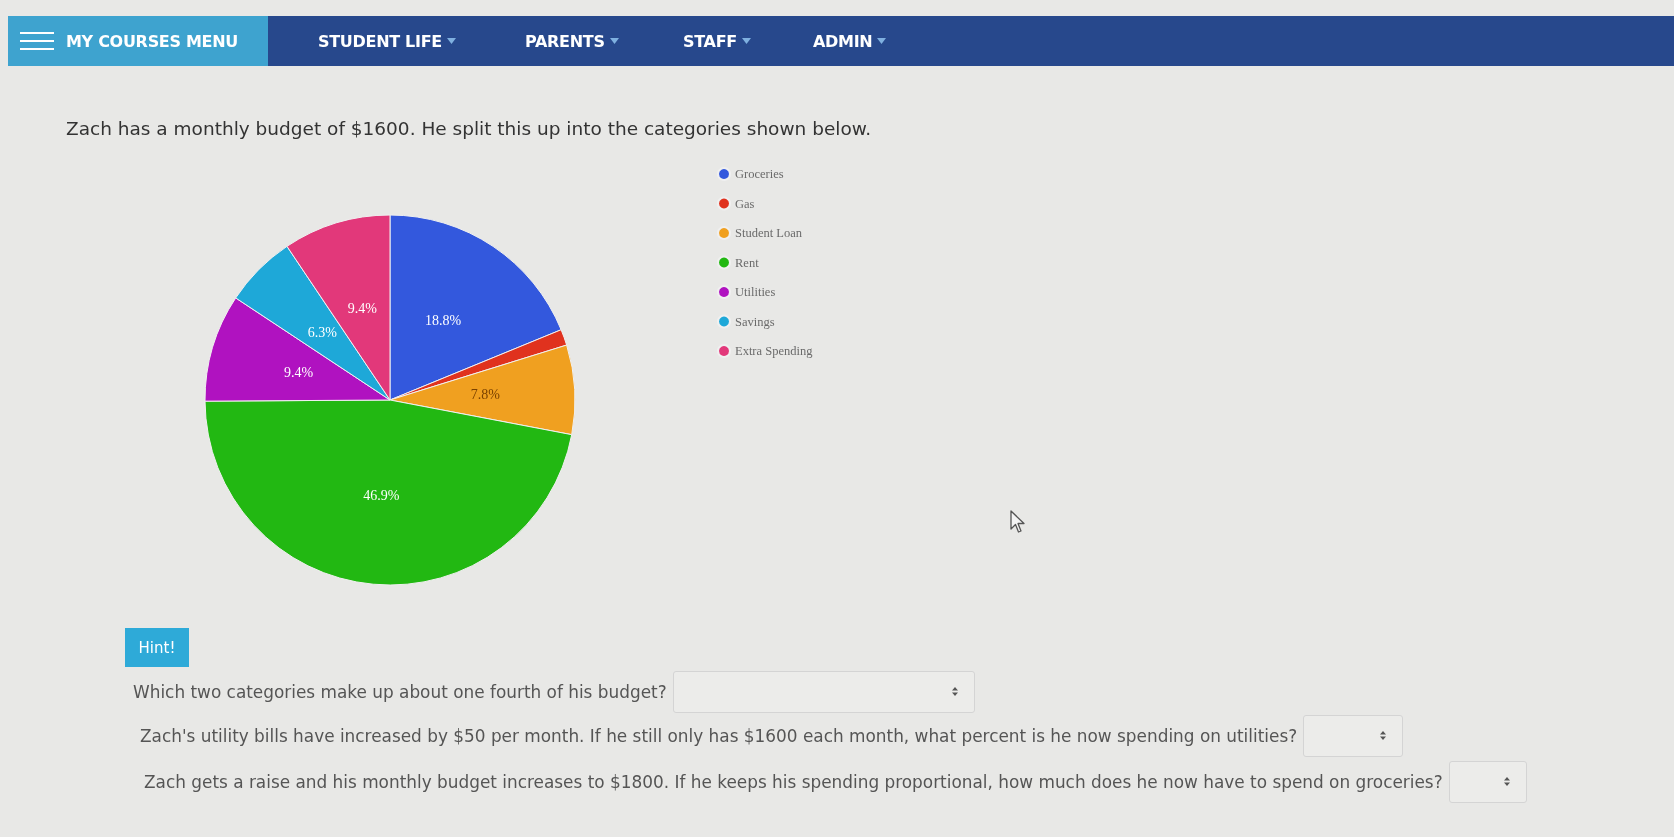 Image resolution: width=1674 pixels, height=837 pixels. I want to click on legend-label: Gas, so click(745, 203).